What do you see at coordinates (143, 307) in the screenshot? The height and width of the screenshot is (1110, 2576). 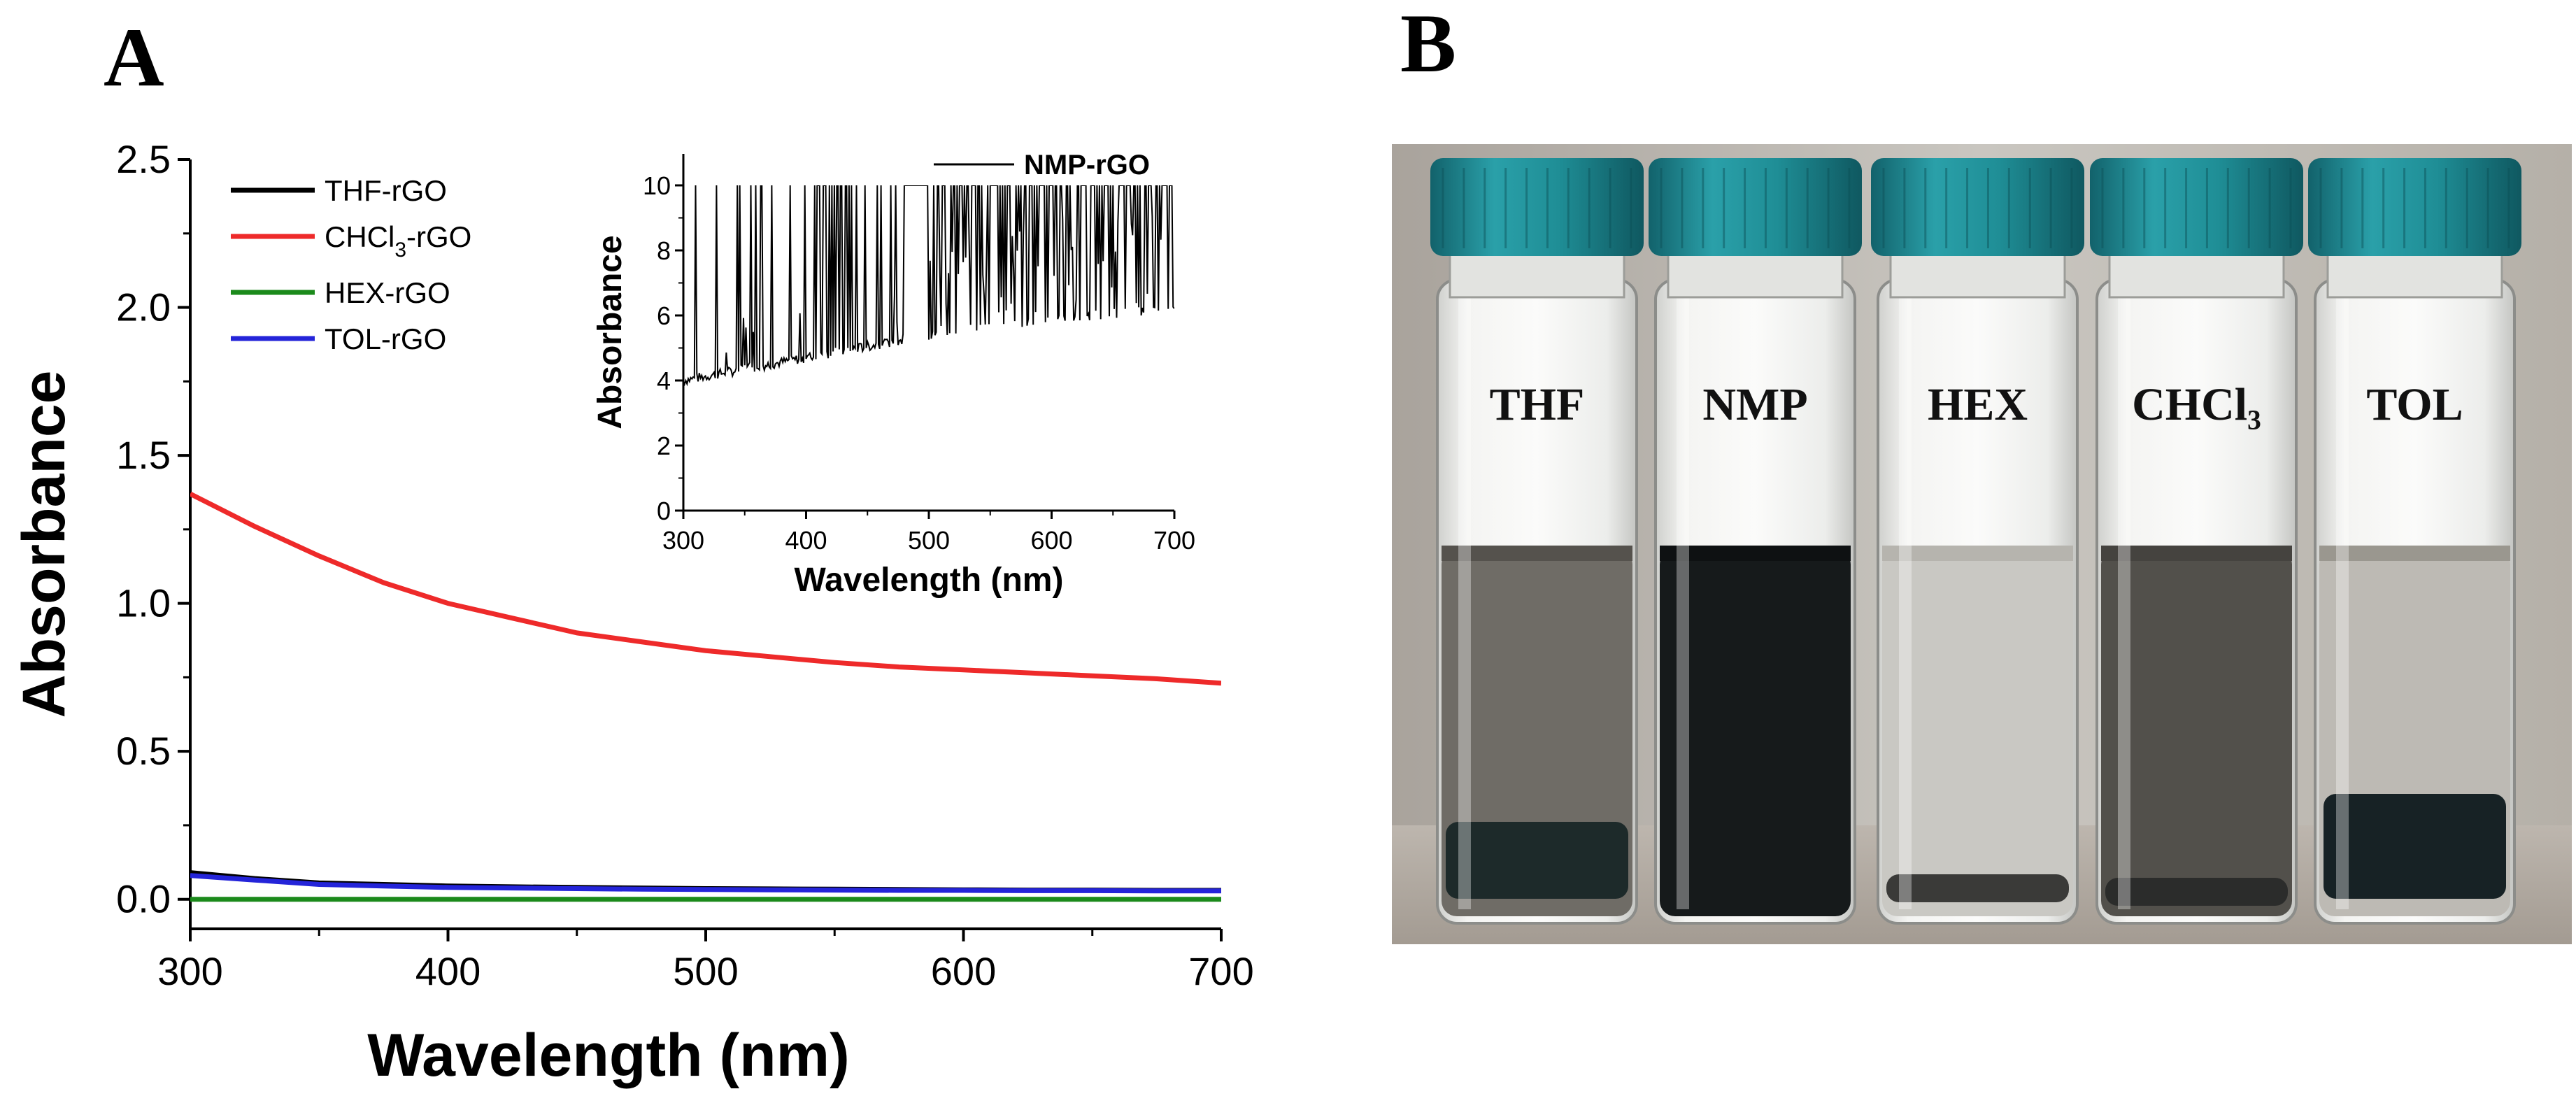 I see `y-tick-label: 2.0` at bounding box center [143, 307].